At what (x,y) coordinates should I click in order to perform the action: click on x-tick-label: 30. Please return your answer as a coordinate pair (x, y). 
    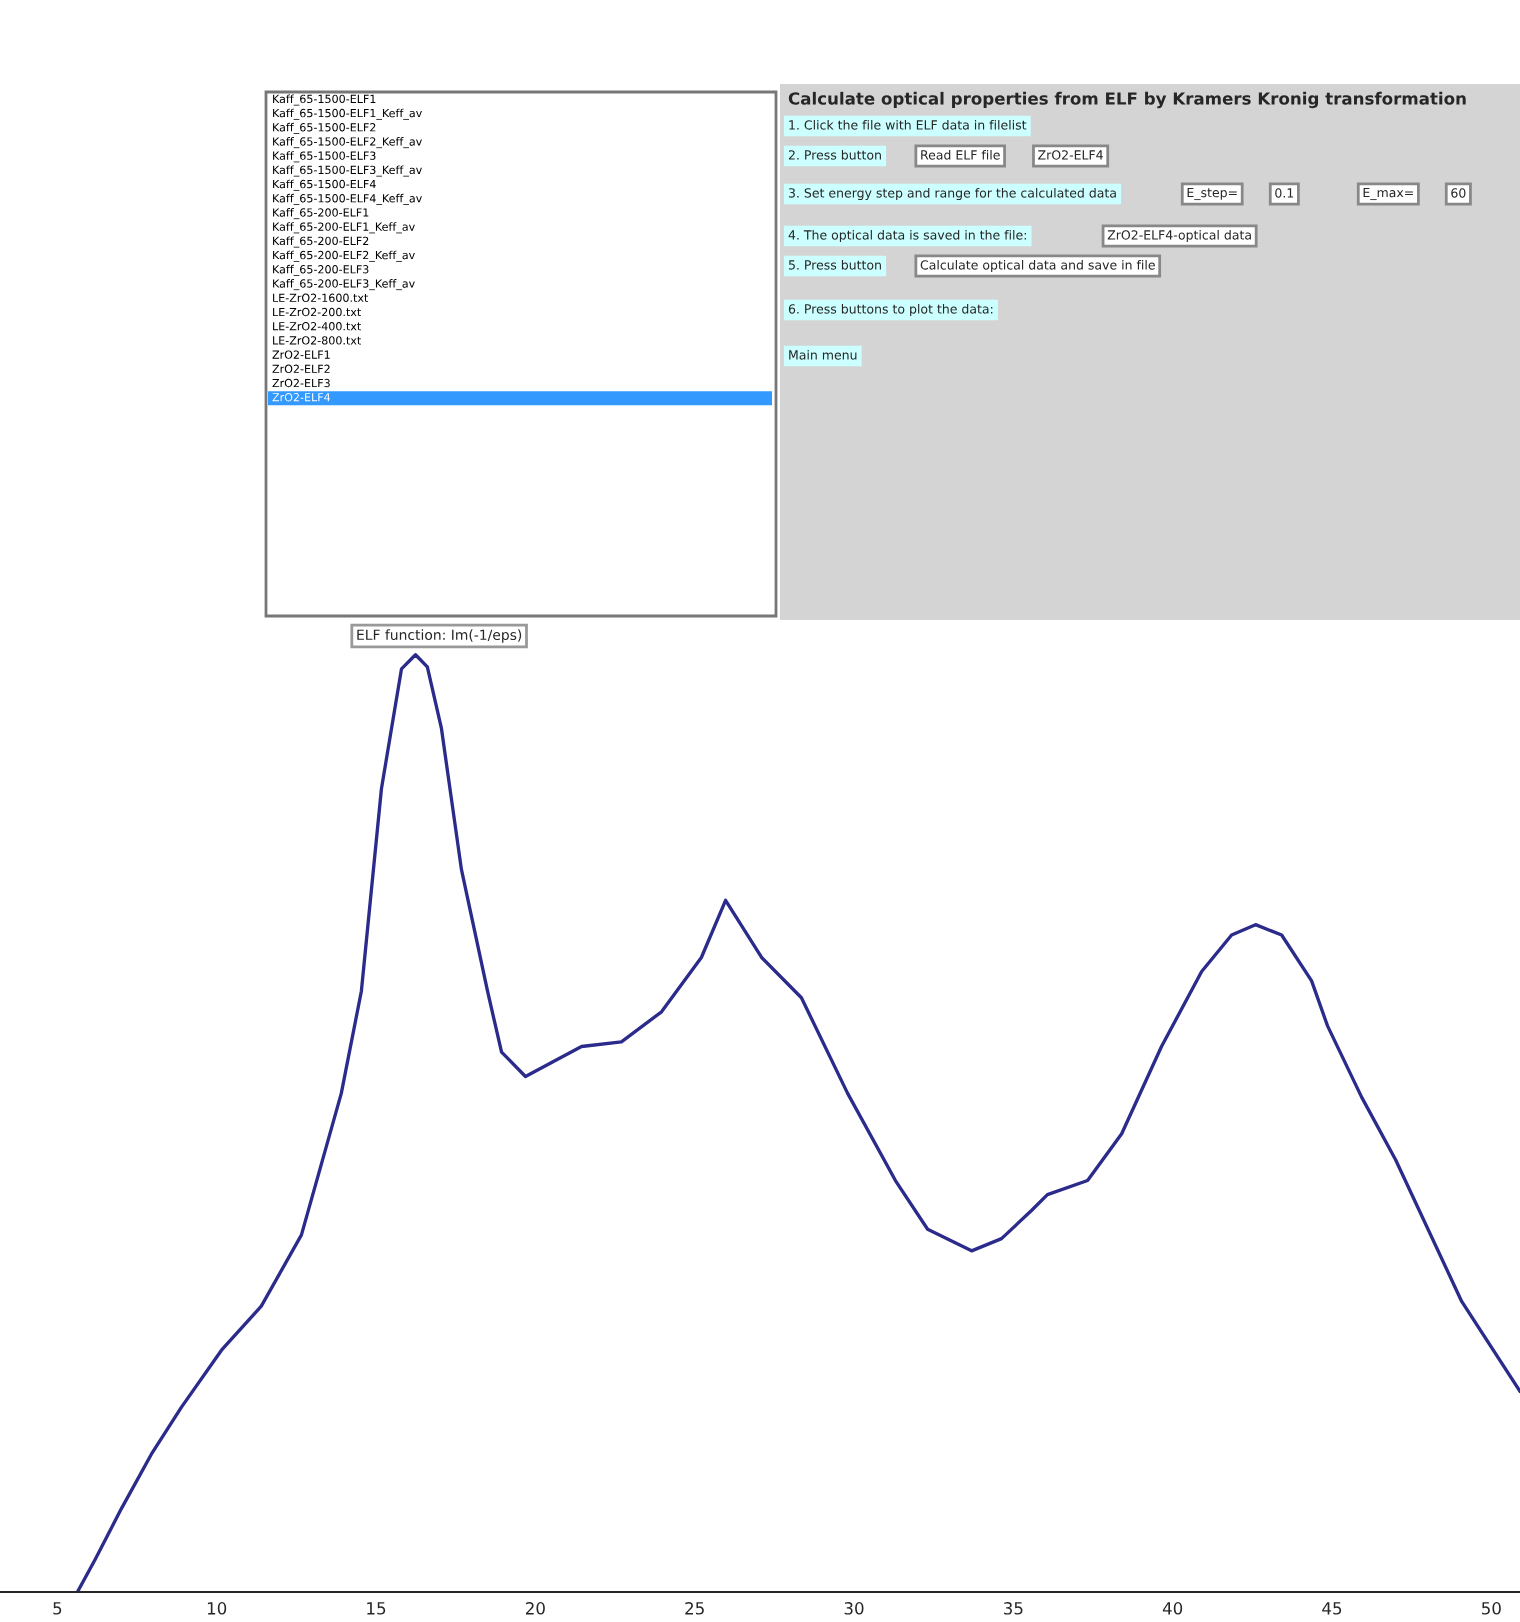
    Looking at the image, I should click on (854, 1608).